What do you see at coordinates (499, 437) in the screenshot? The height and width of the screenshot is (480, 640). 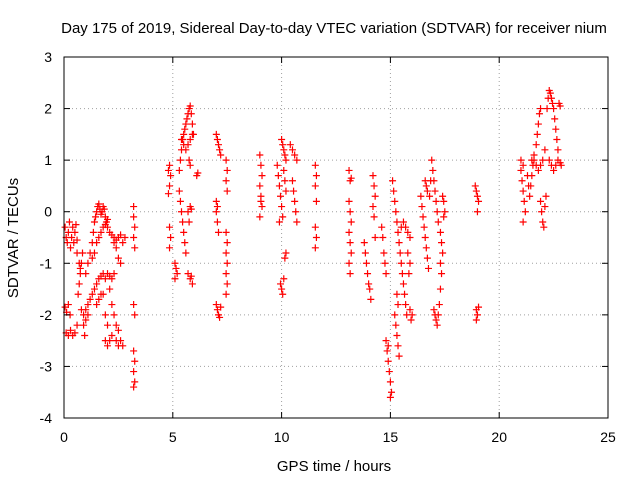 I see `x-tick-label: 20` at bounding box center [499, 437].